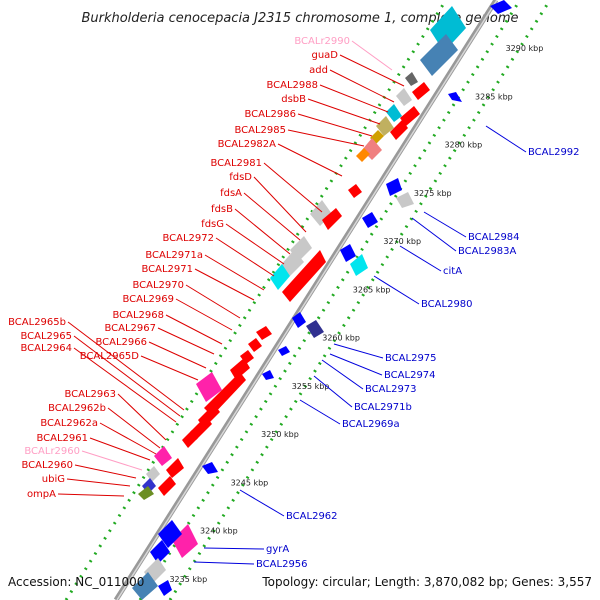 The image size is (600, 600). What do you see at coordinates (212, 224) in the screenshot?
I see `left-gene-label: fdsG` at bounding box center [212, 224].